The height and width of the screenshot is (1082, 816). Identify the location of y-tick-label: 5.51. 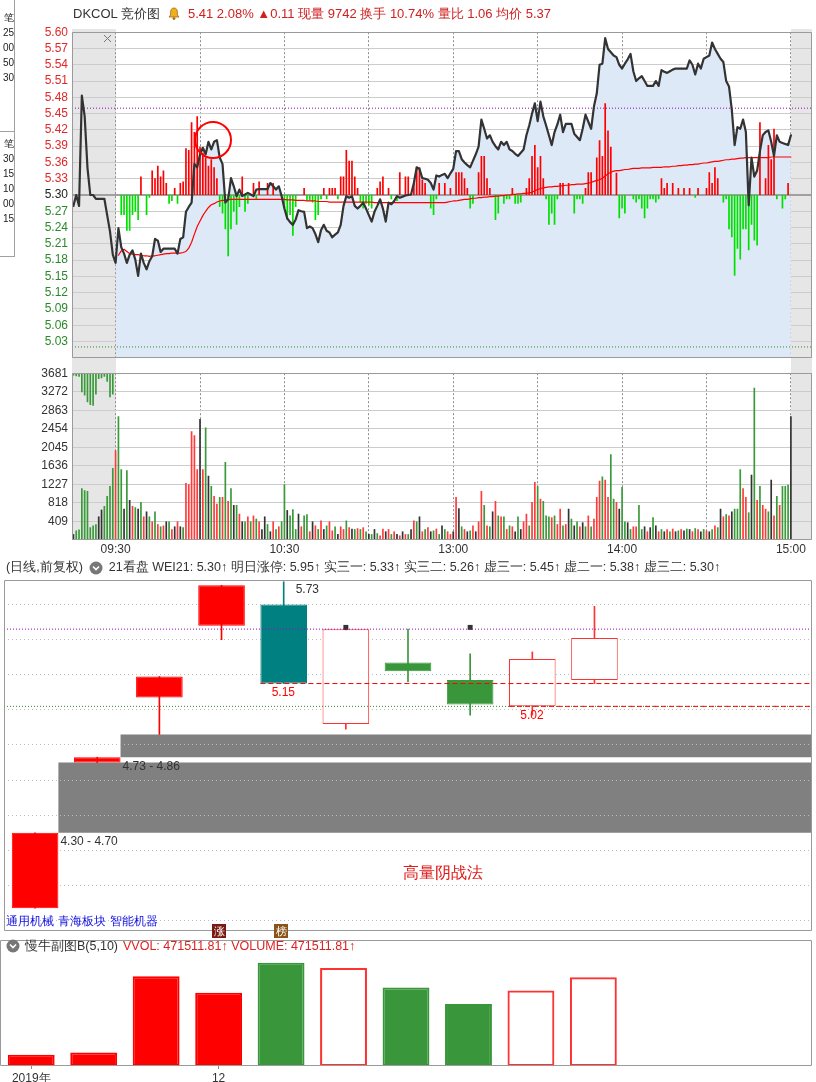
(56, 80).